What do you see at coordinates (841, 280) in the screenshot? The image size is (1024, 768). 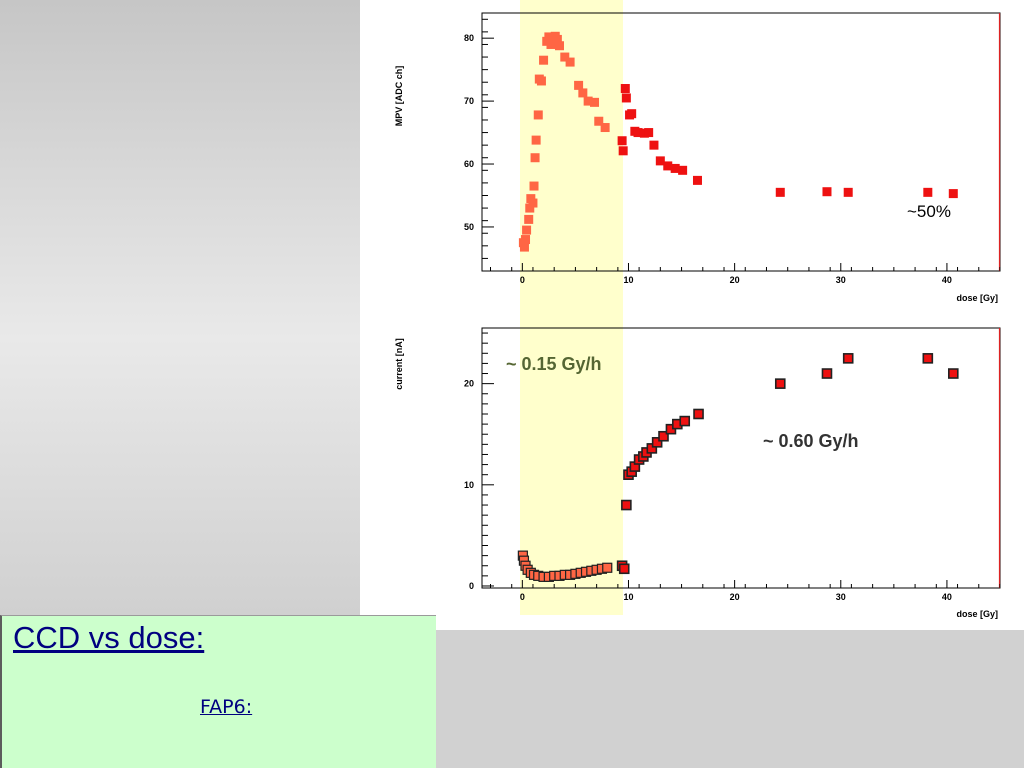 I see `x-tick-label-top: 30` at bounding box center [841, 280].